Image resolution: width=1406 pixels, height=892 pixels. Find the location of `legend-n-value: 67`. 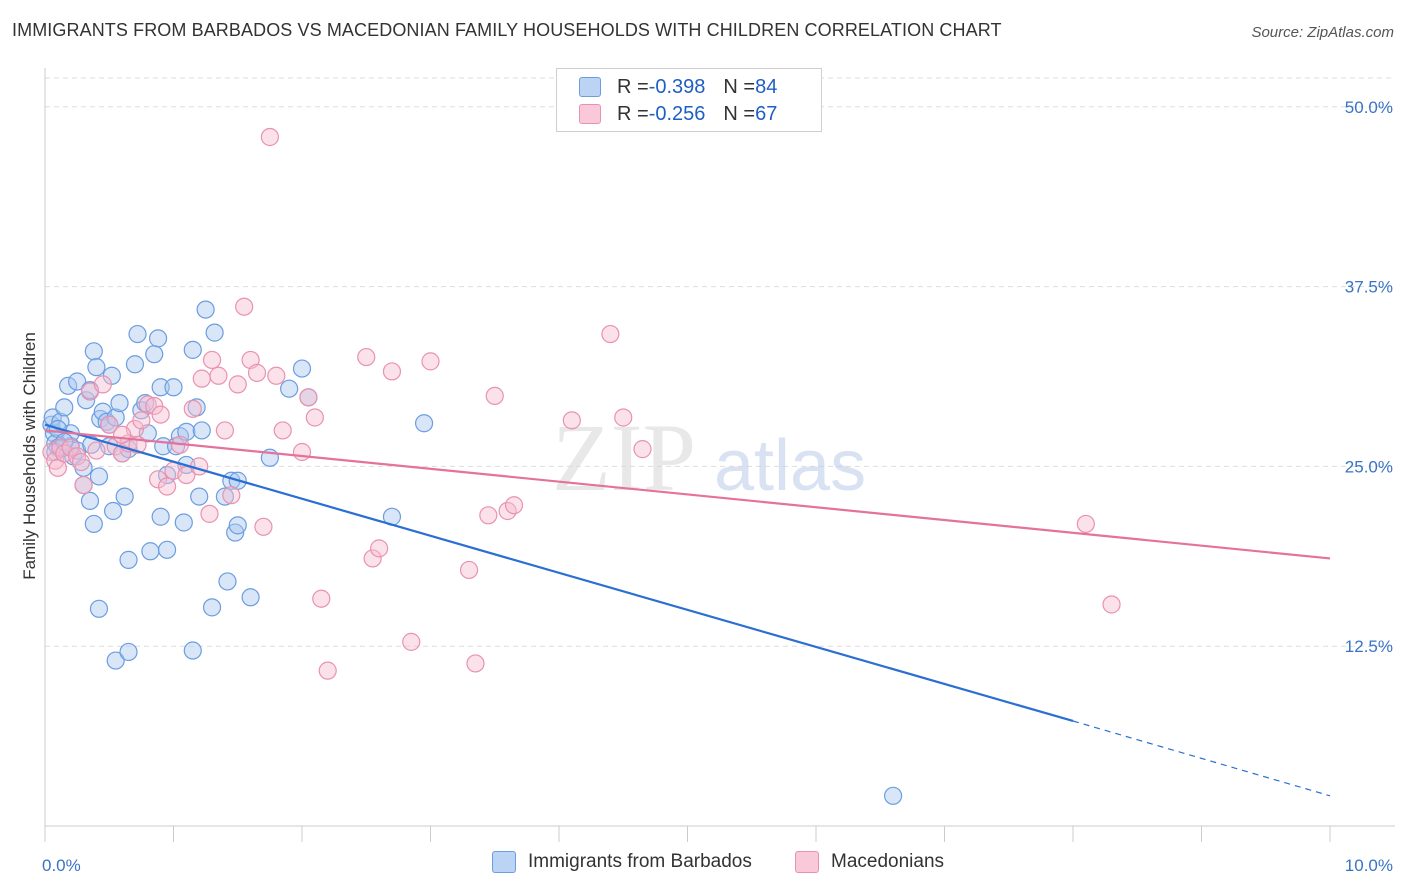

legend-n-value: 67 is located at coordinates (766, 113).